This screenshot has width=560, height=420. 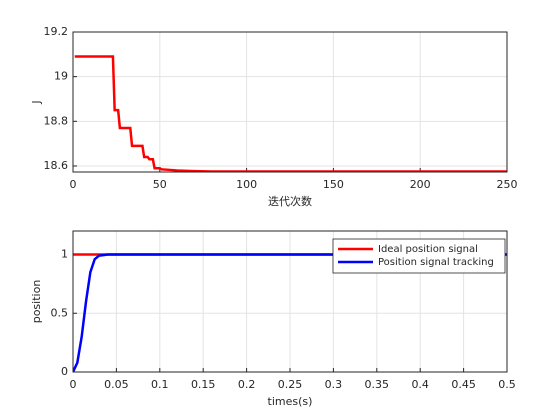 What do you see at coordinates (246, 184) in the screenshot?
I see `x-tick-label: 100` at bounding box center [246, 184].